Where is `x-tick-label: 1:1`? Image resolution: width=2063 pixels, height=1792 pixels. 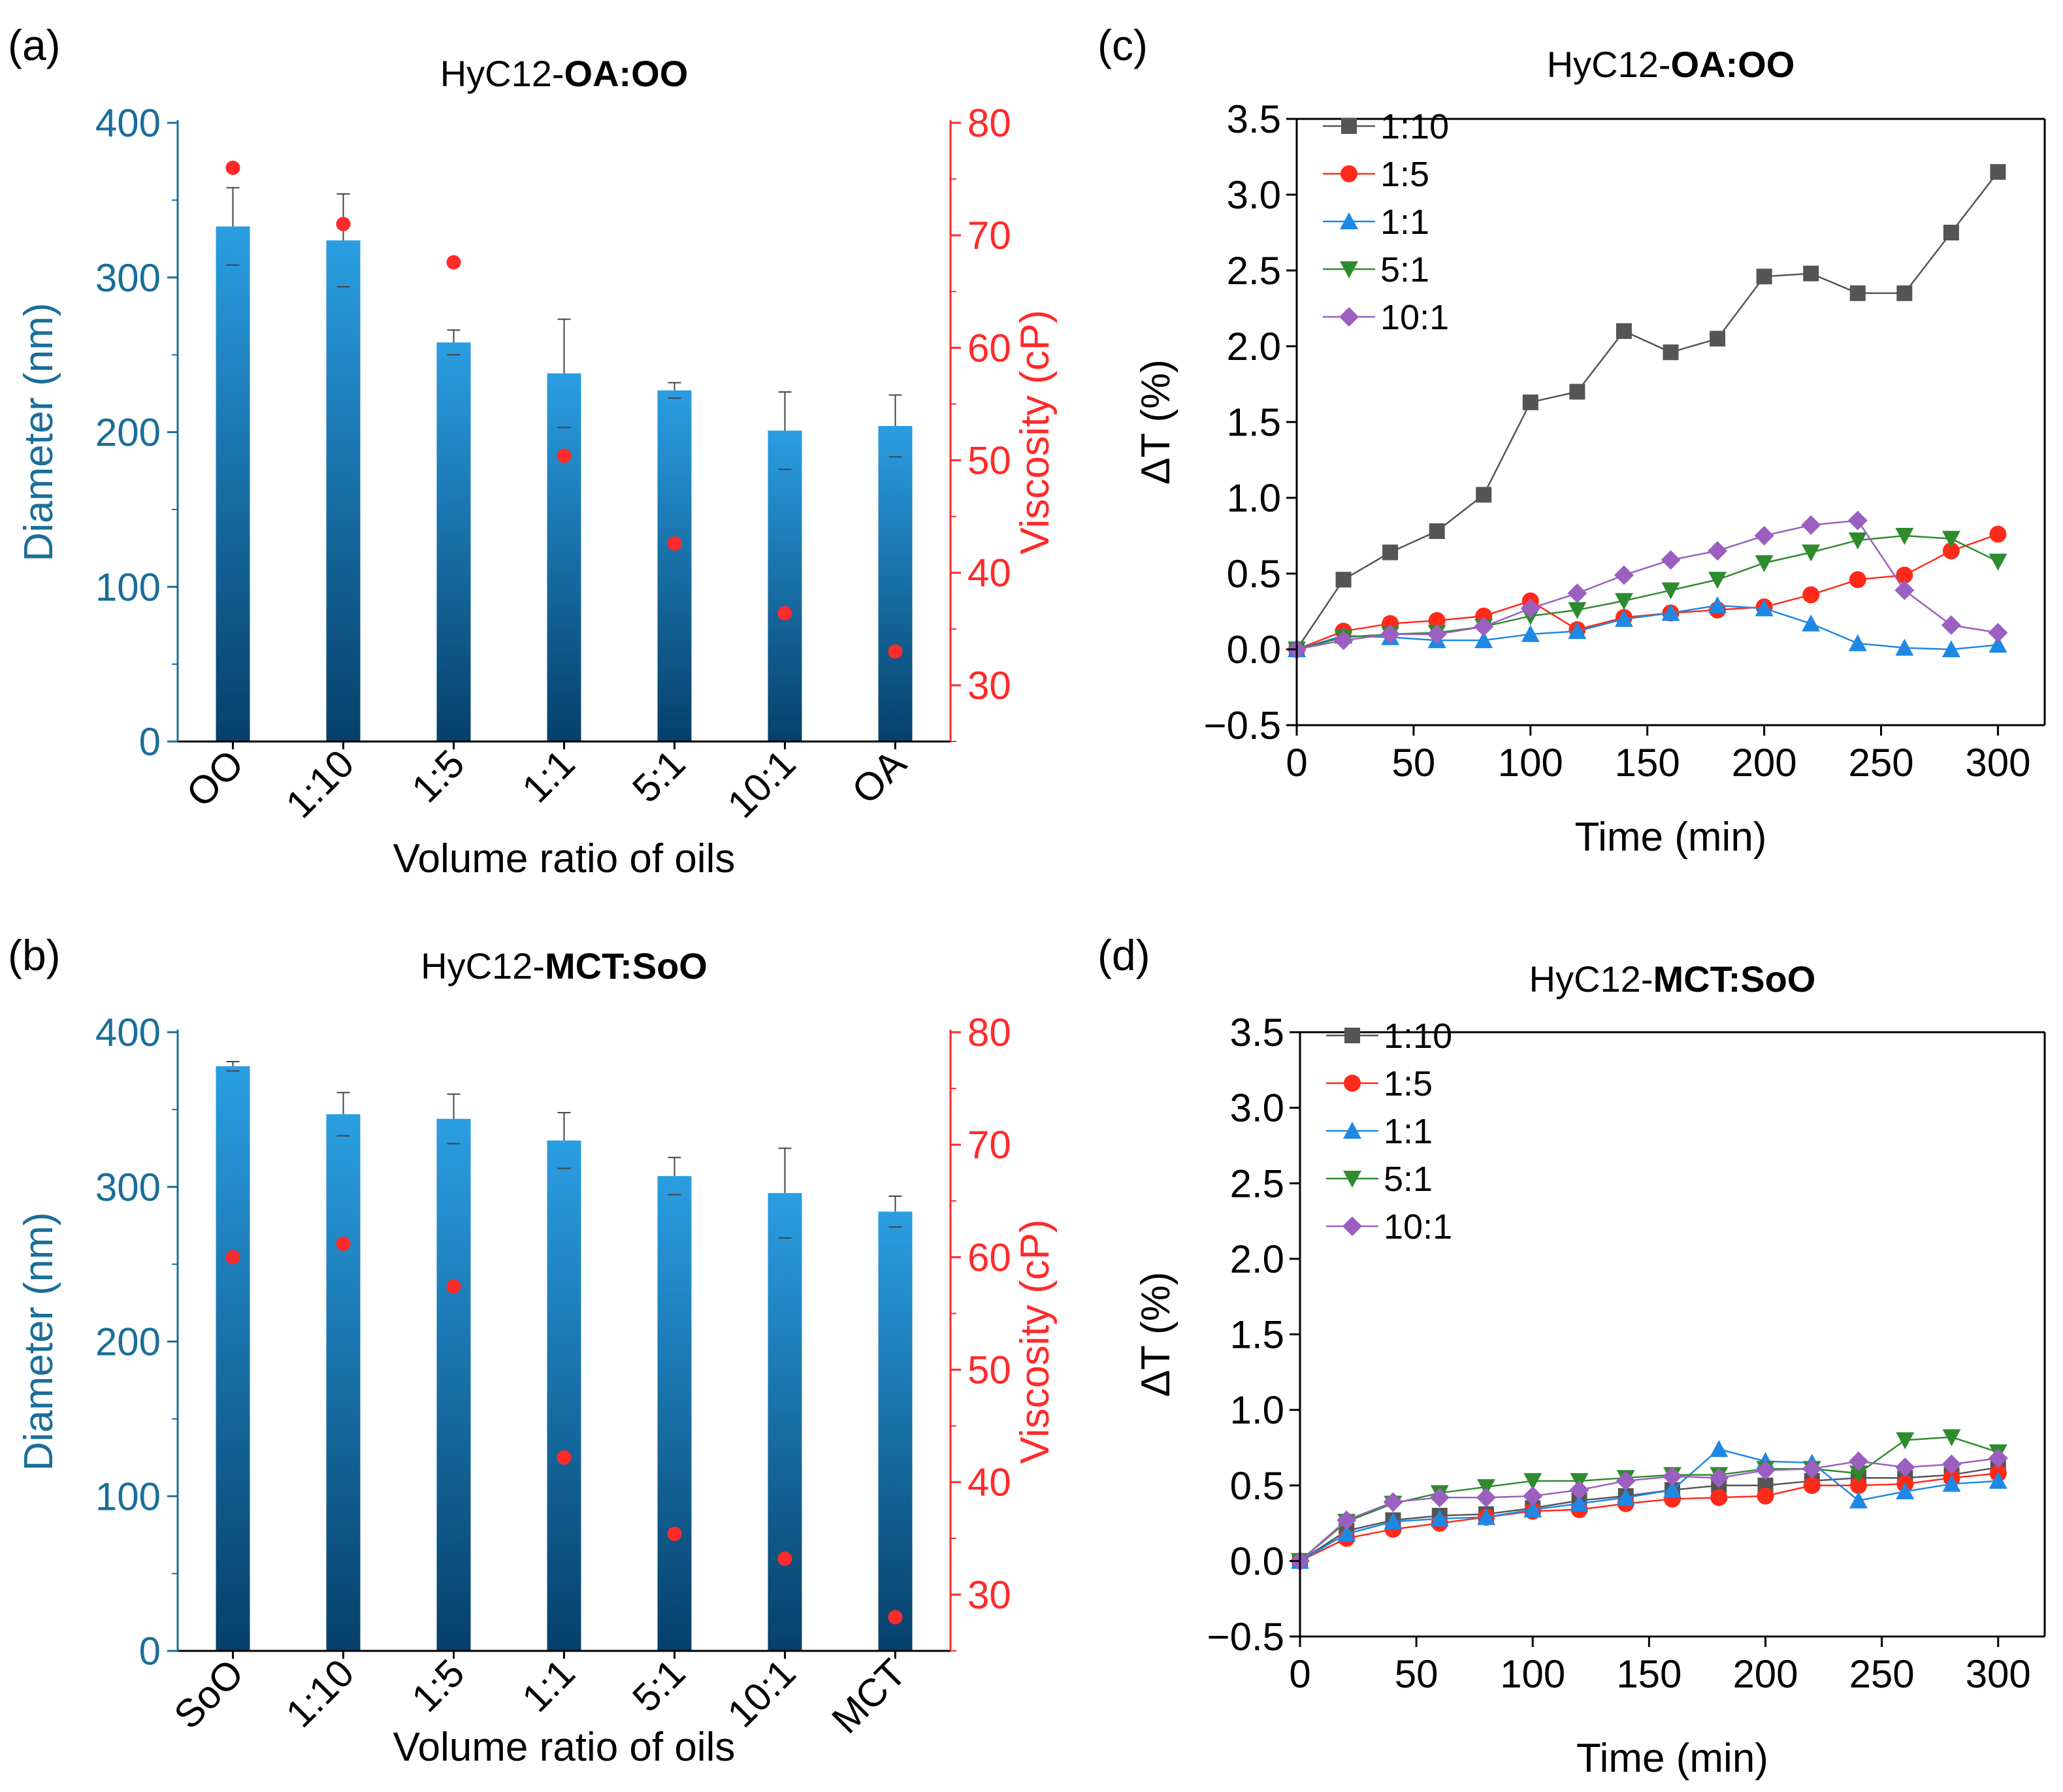 x-tick-label: 1:1 is located at coordinates (548, 776).